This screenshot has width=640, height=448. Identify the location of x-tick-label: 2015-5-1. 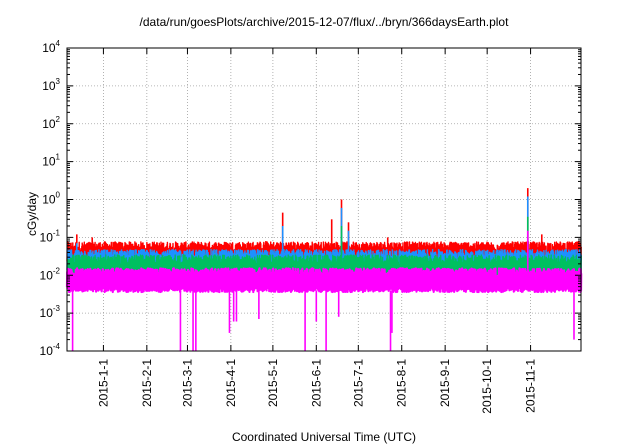
(273, 383).